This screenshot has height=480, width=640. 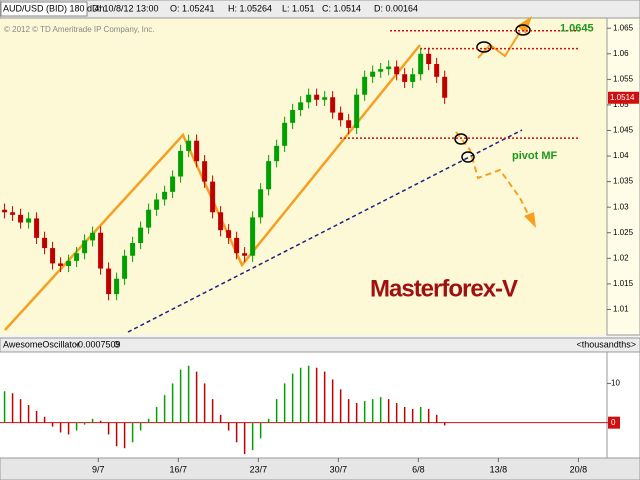 I want to click on x-tick-label: 16/7, so click(x=179, y=469).